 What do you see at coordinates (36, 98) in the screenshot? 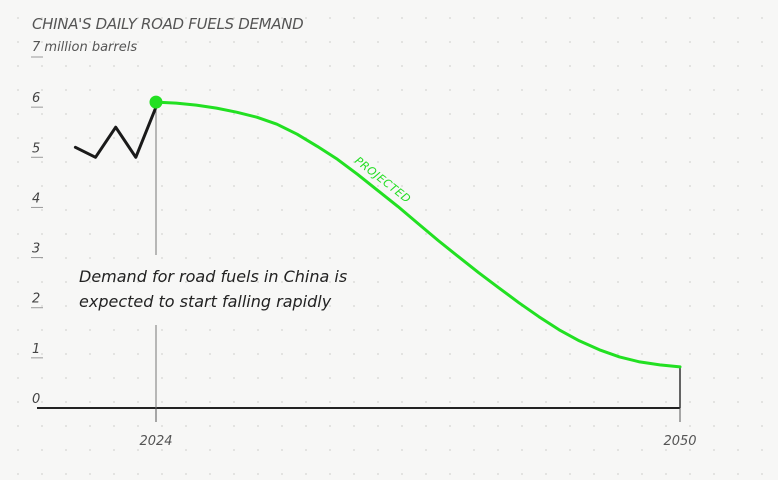
I see `y-tick-label: 6` at bounding box center [36, 98].